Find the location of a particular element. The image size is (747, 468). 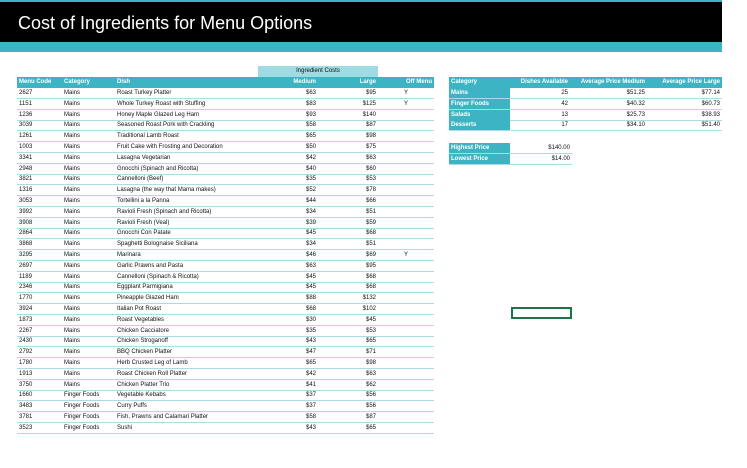

table-cell: 2627 is located at coordinates (39, 93).